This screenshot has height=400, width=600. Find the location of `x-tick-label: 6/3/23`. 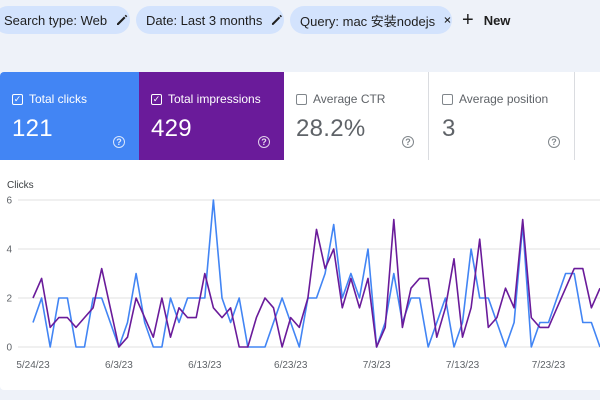

x-tick-label: 6/3/23 is located at coordinates (119, 365).